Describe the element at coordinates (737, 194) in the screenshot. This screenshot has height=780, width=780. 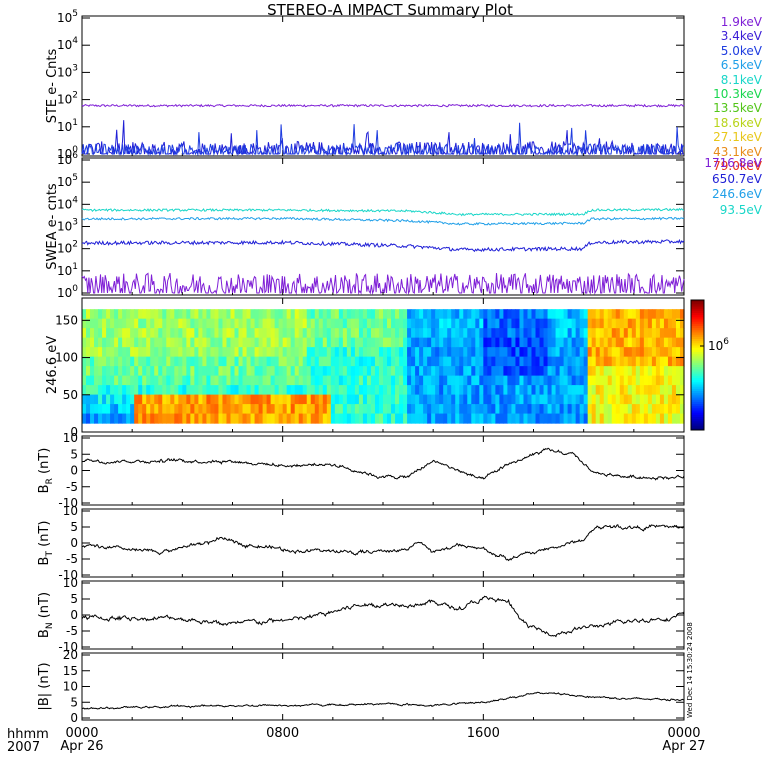
I see `legend-entry: 246.6eV` at that location.